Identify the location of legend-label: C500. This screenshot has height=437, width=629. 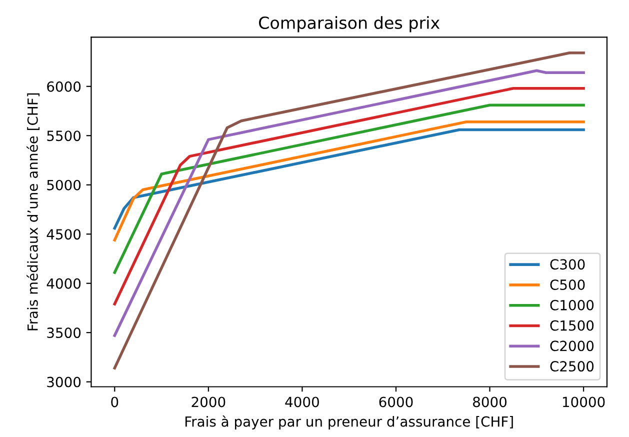
(567, 285).